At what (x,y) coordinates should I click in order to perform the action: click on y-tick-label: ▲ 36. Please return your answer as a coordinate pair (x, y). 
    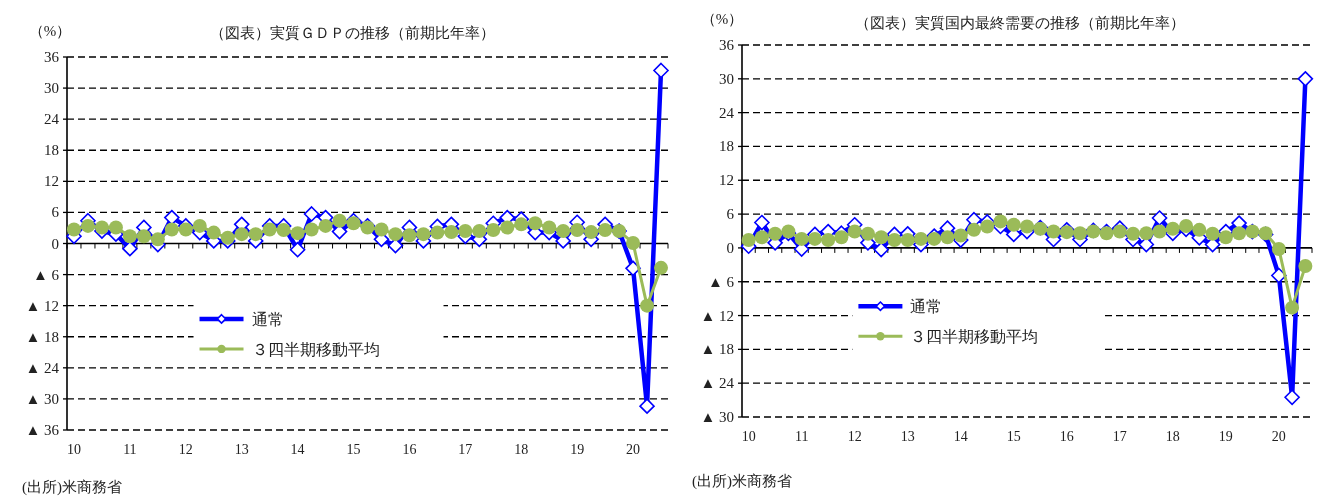
    Looking at the image, I should click on (42, 430).